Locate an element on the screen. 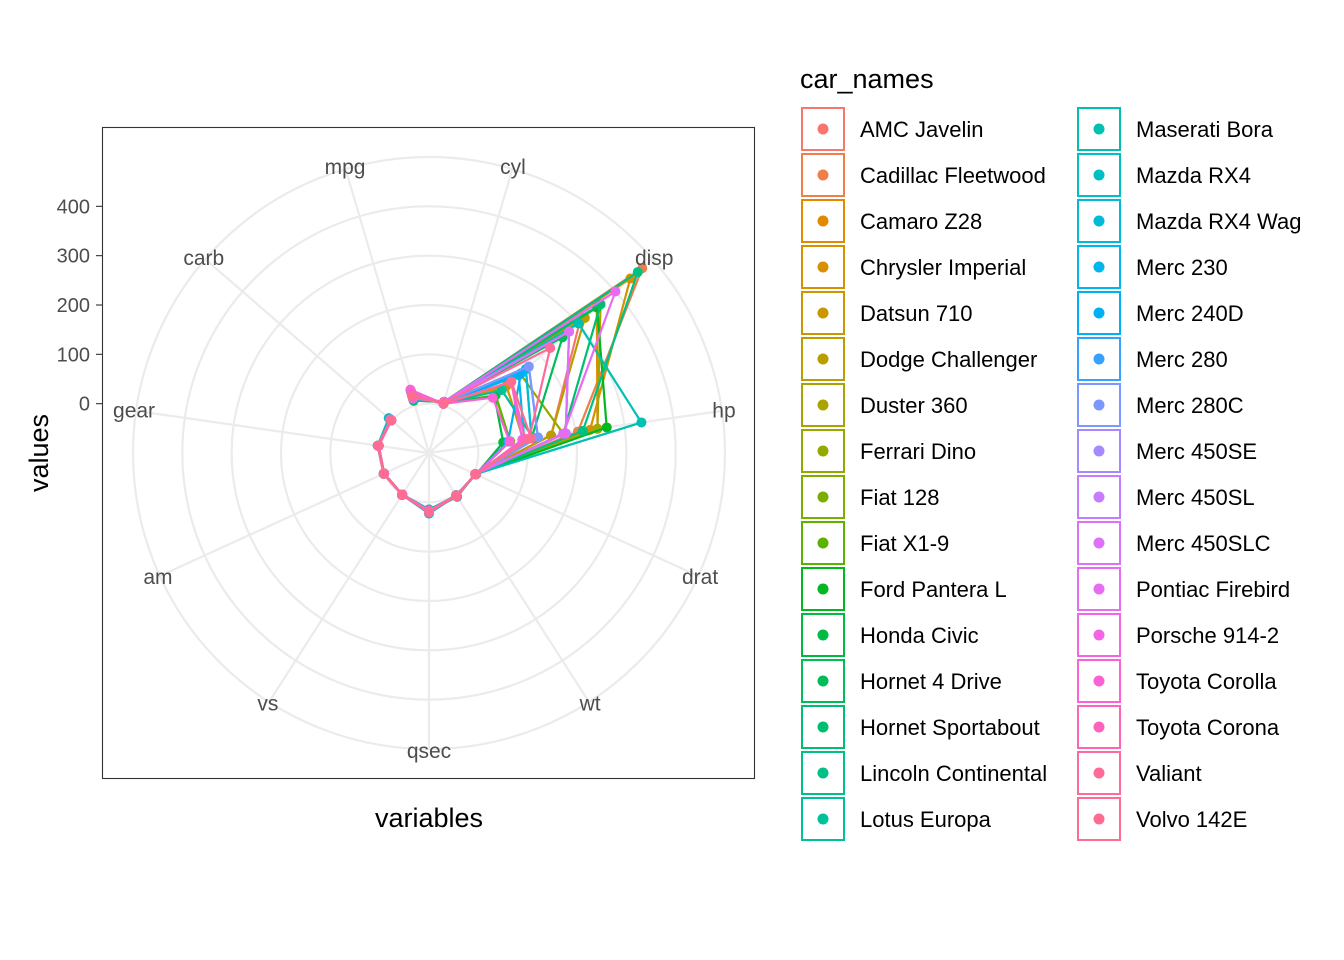 The image size is (1344, 960). legend-label: Merc 280C is located at coordinates (1190, 405).